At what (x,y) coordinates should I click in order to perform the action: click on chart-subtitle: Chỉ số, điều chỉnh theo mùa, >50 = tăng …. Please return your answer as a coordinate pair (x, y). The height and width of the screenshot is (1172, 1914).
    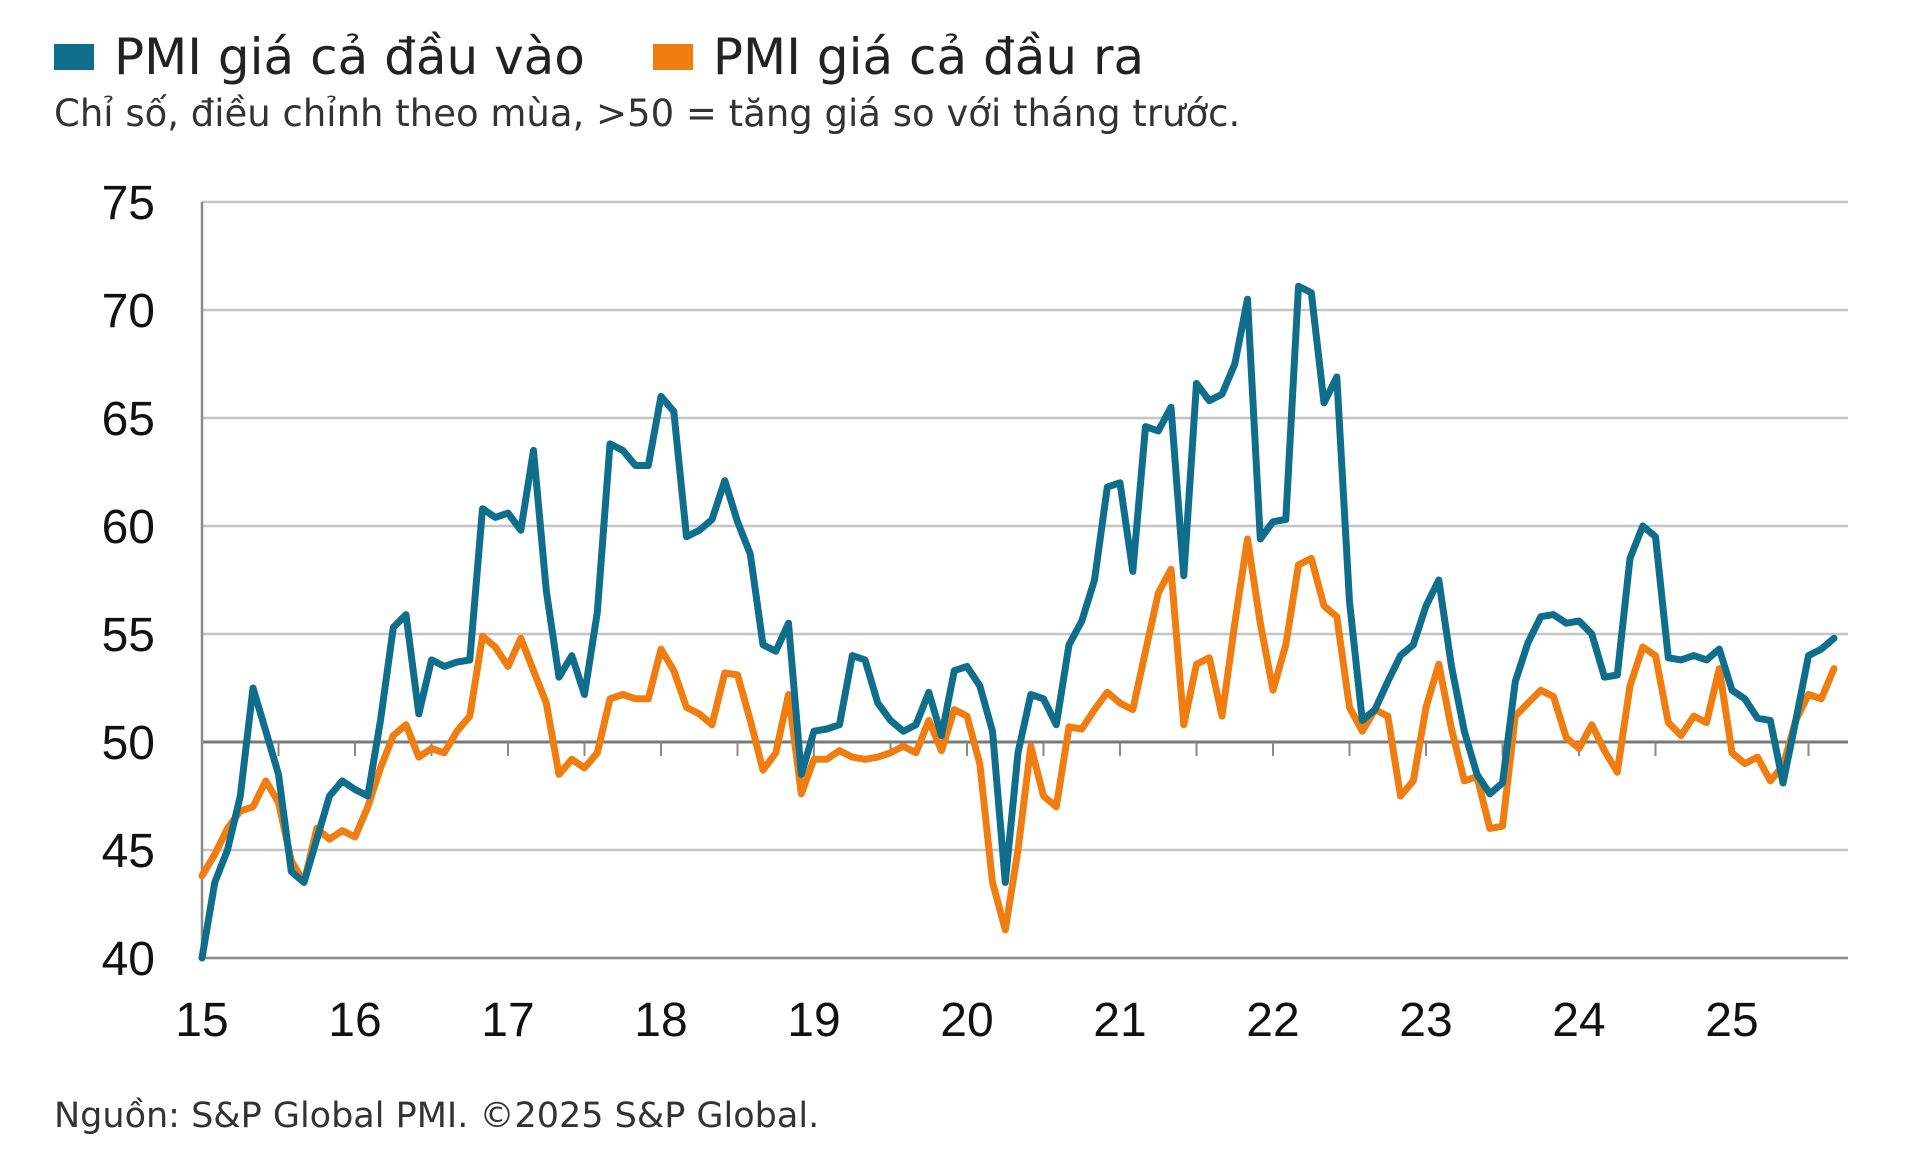
    Looking at the image, I should click on (647, 113).